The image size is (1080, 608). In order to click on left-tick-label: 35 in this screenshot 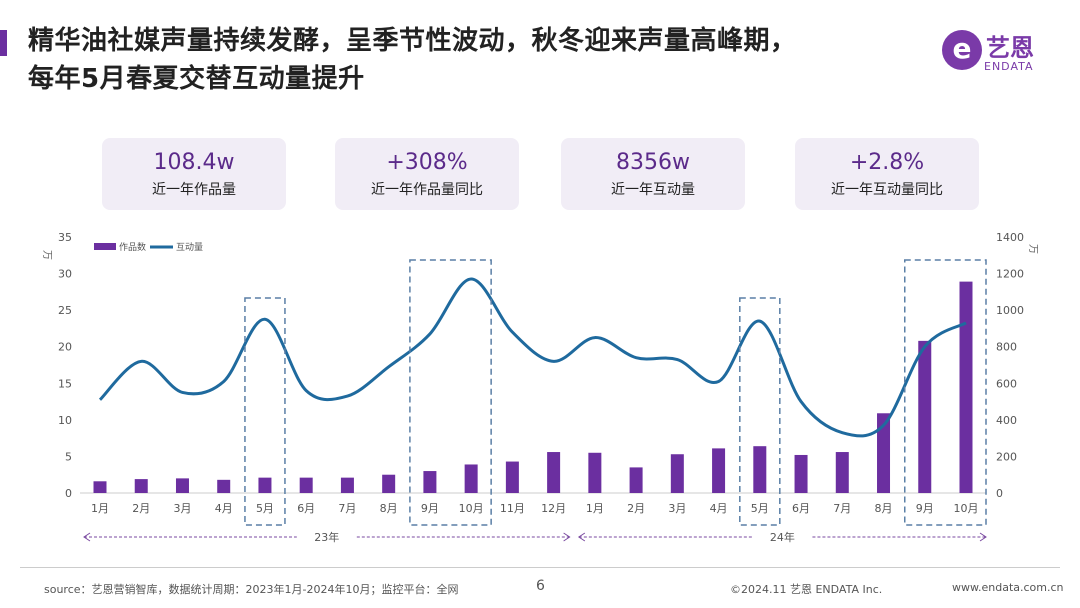, I will do `click(65, 237)`.